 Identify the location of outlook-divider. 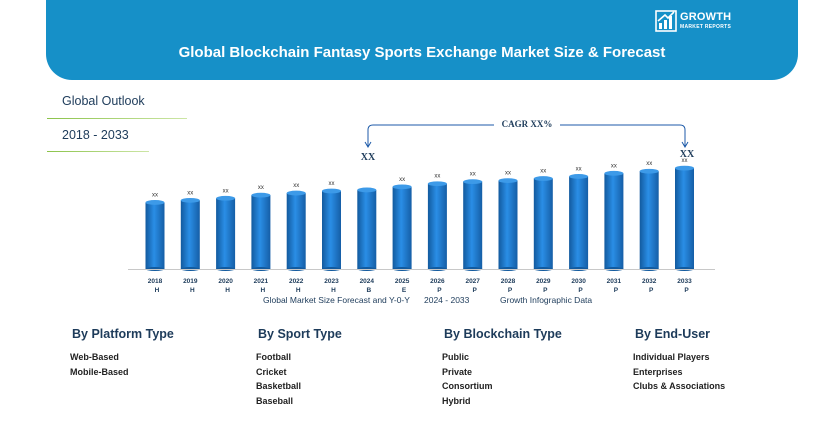
(117, 118).